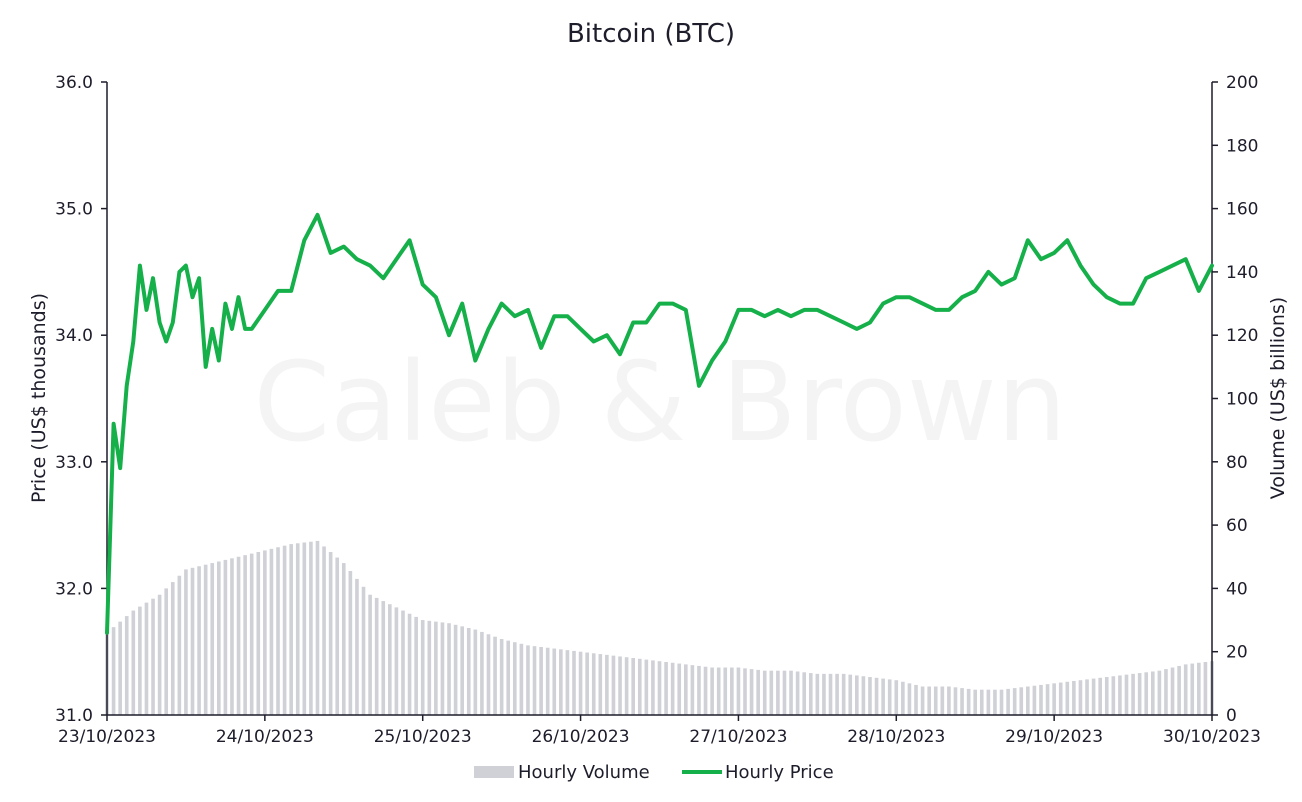 This screenshot has width=1302, height=802. Describe the element at coordinates (1237, 463) in the screenshot. I see `right-tick-label: 80` at that location.